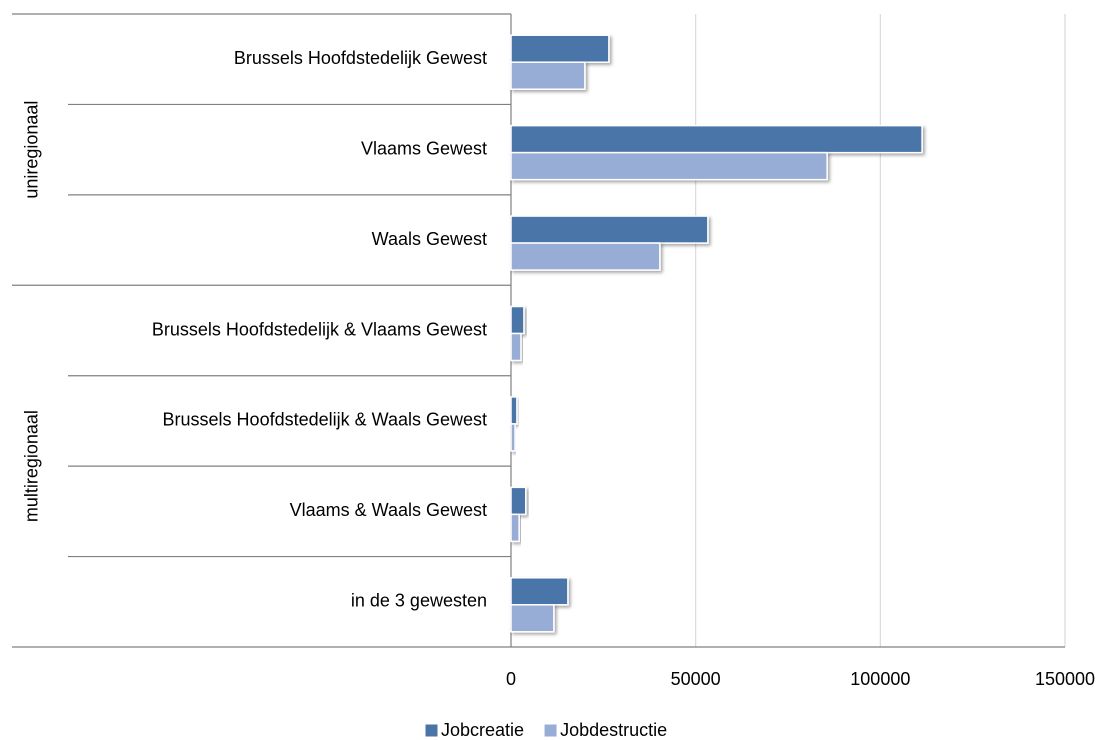  Describe the element at coordinates (360, 58) in the screenshot. I see `y-tick-label: Brussels Hoofdstedelijk Gewest` at that location.